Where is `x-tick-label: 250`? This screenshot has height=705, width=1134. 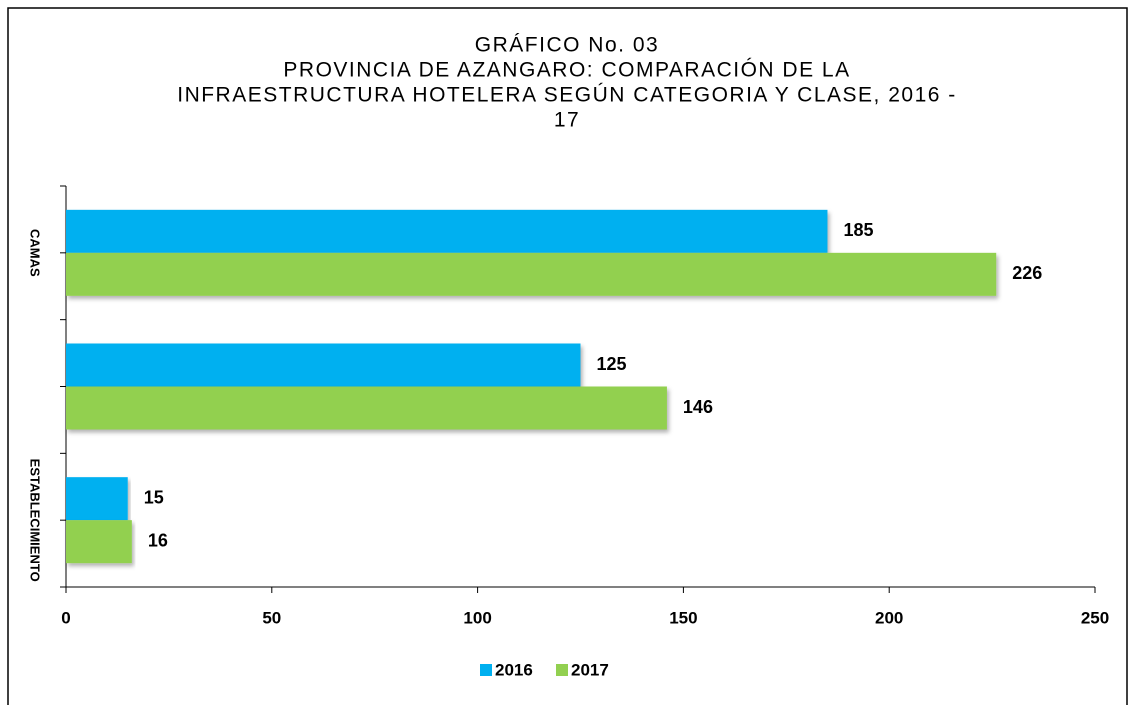
x-tick-label: 250 is located at coordinates (1095, 617).